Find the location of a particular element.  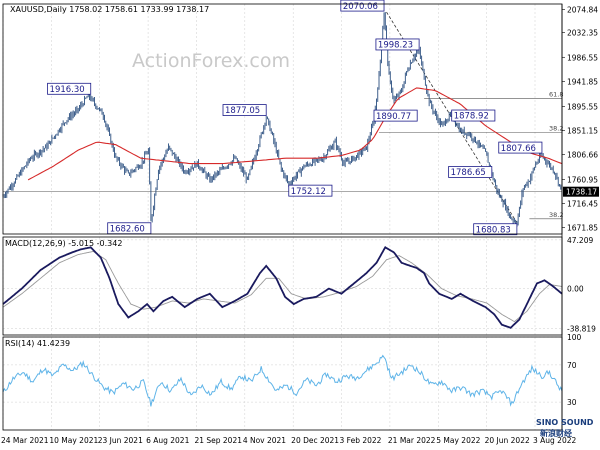

price-annotation: 1878.92 is located at coordinates (473, 115).